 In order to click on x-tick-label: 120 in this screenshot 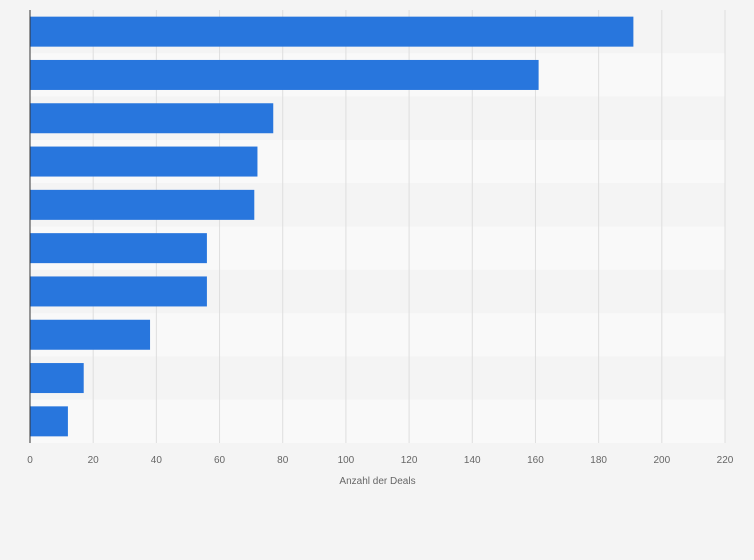, I will do `click(409, 460)`.